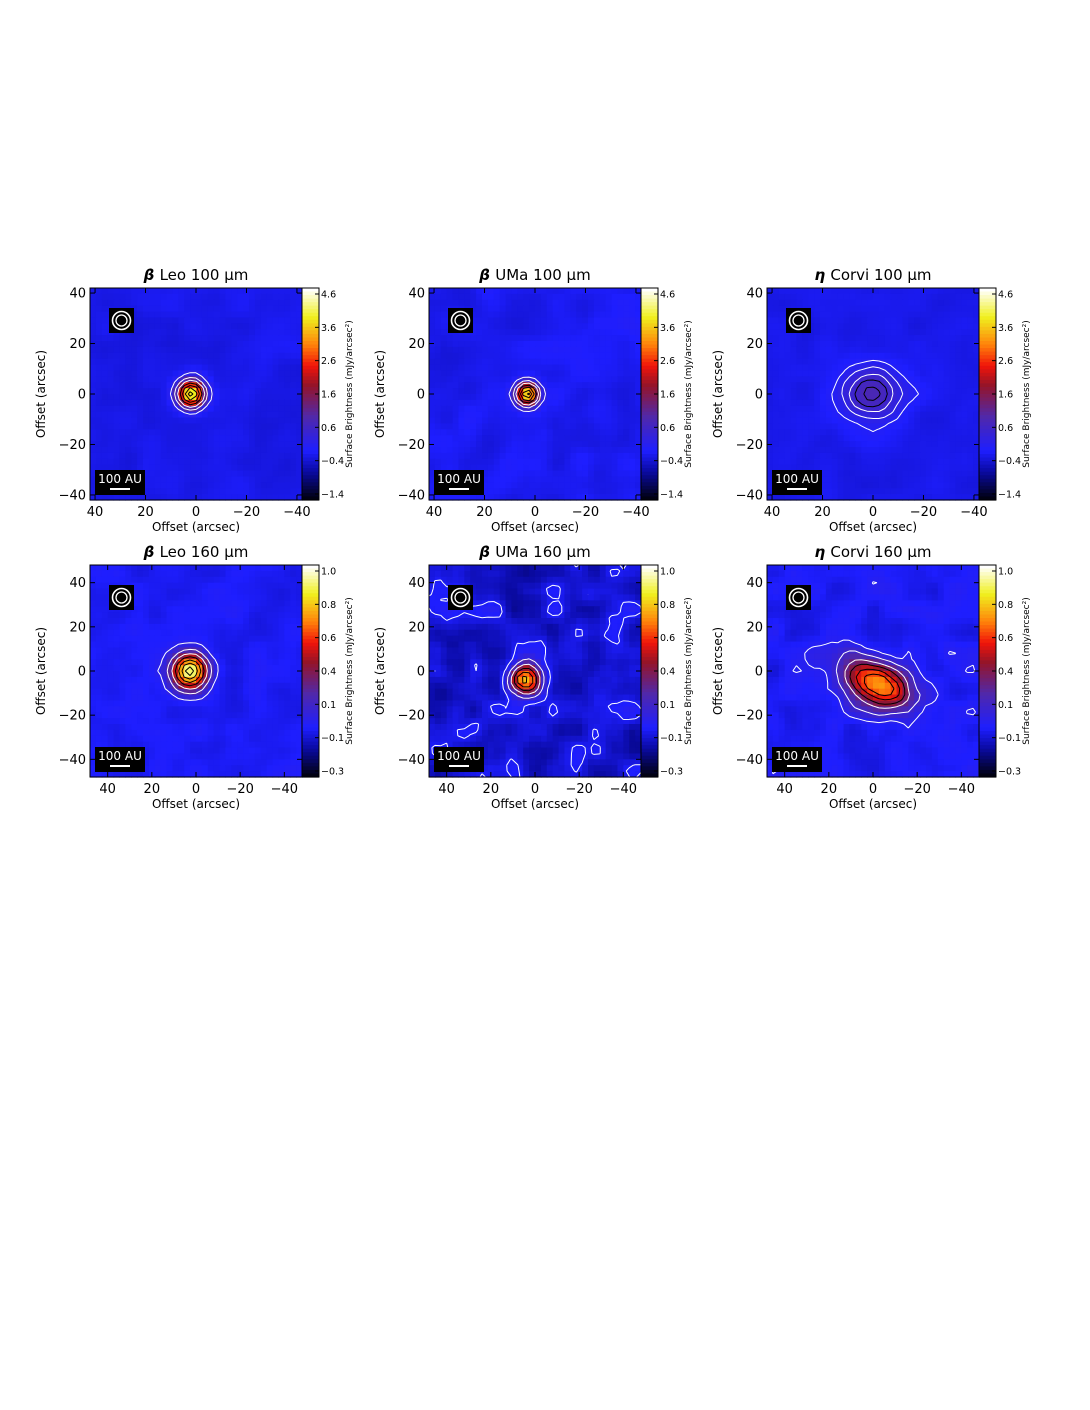  What do you see at coordinates (82, 395) in the screenshot?
I see `y-tick-label: 0` at bounding box center [82, 395].